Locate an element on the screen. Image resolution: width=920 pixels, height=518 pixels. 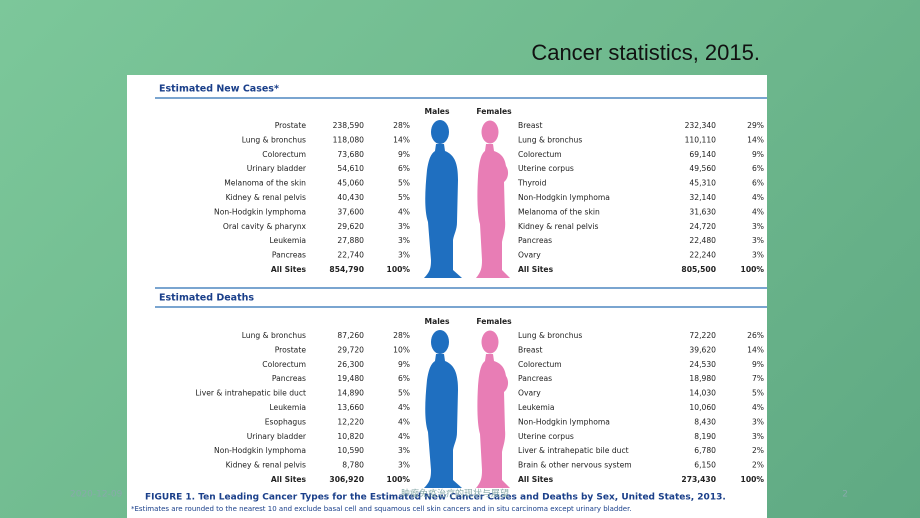
male-site: Lung & bronchus is located at coordinates (274, 139).